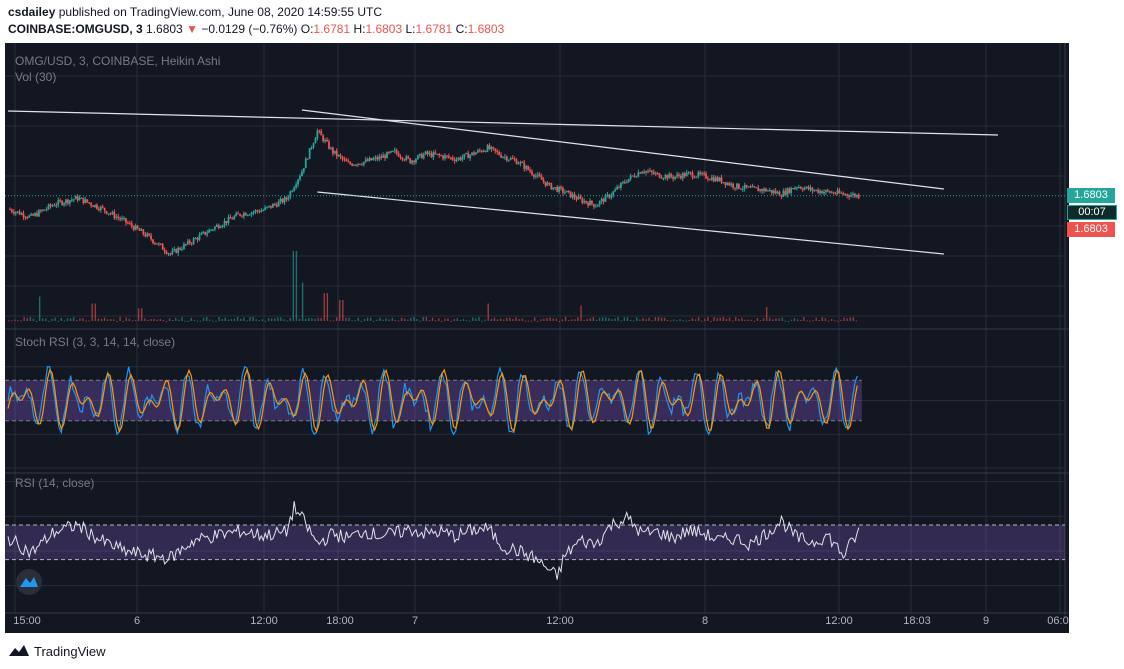  What do you see at coordinates (540, 621) in the screenshot?
I see `time-axis: 15:00 6 12:00 18:00 7 12:00 8 12:00 18:03 9 06:0` at bounding box center [540, 621].